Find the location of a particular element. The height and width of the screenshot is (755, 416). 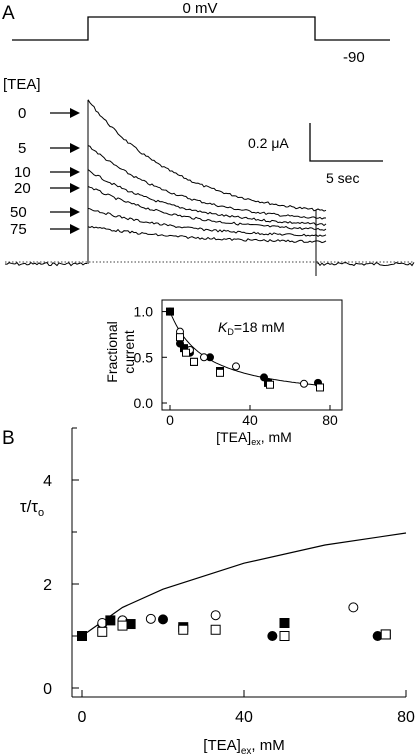

tea-label: 75 is located at coordinates (18, 229).